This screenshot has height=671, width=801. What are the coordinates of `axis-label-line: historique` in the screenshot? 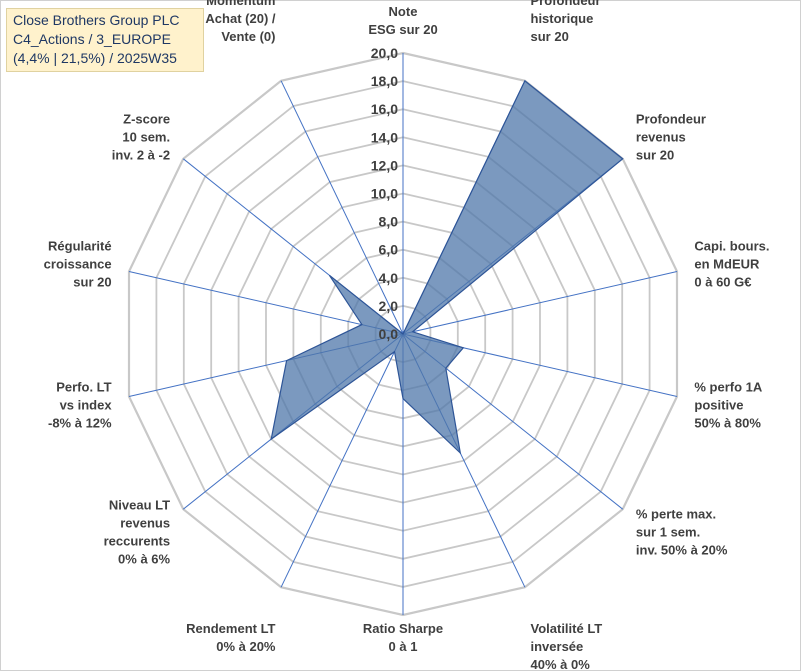 It's located at (562, 18).